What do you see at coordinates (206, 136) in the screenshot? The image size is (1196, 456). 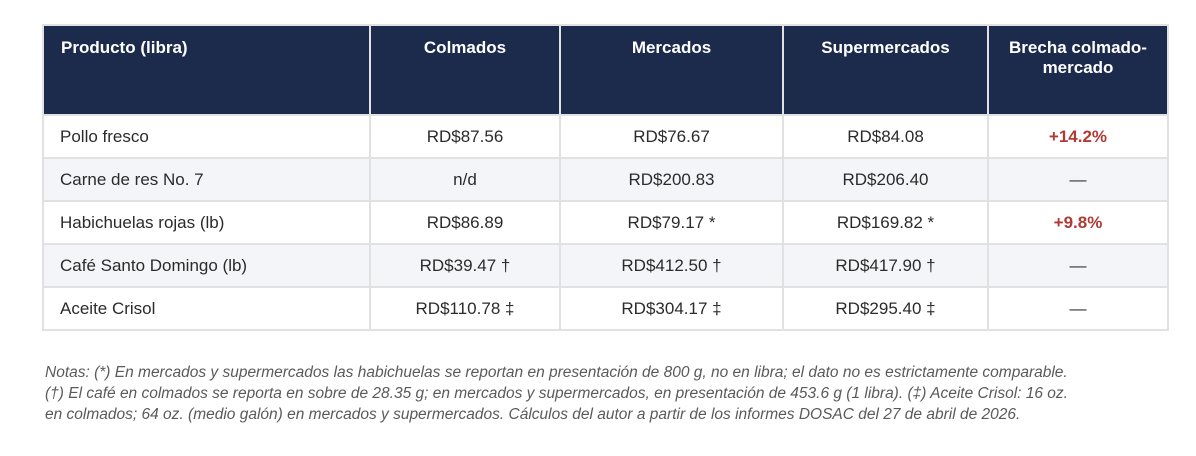 I see `cell-product: Pollo fresco` at bounding box center [206, 136].